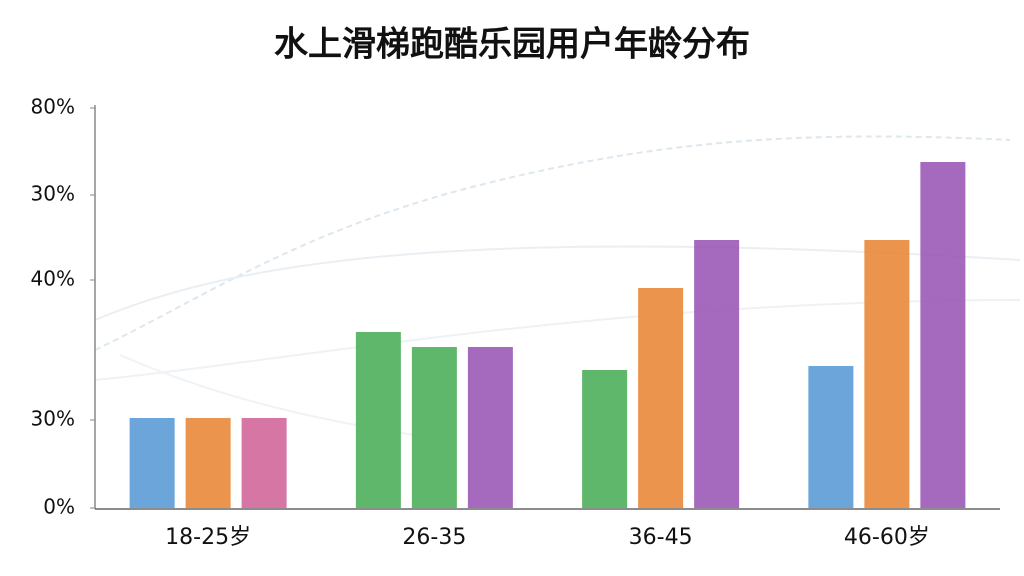 The image size is (1024, 576). What do you see at coordinates (53, 107) in the screenshot?
I see `y-tick-label: 80%` at bounding box center [53, 107].